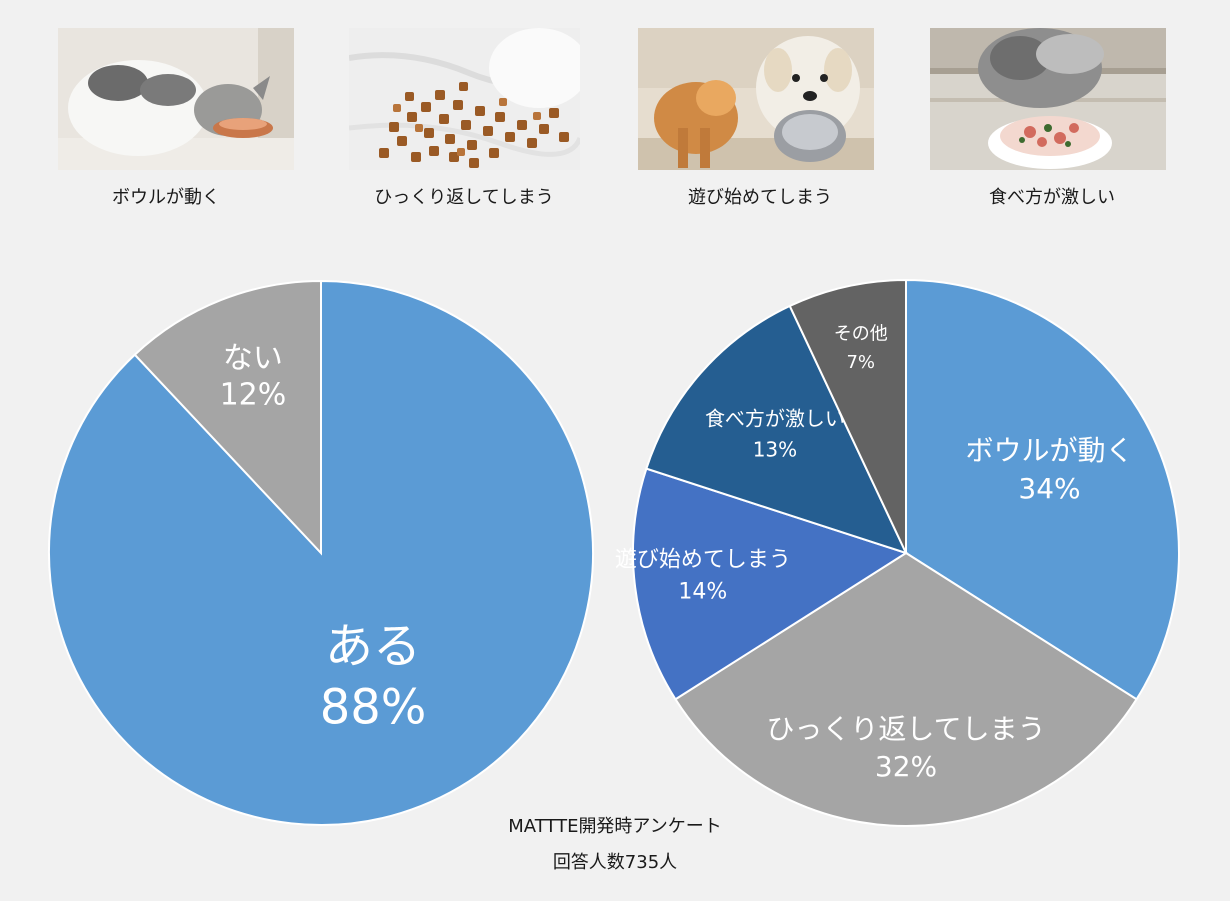 This screenshot has height=901, width=1230. Describe the element at coordinates (166, 197) in the screenshot. I see `caption-bowl-moves: ボウルが動く` at that location.